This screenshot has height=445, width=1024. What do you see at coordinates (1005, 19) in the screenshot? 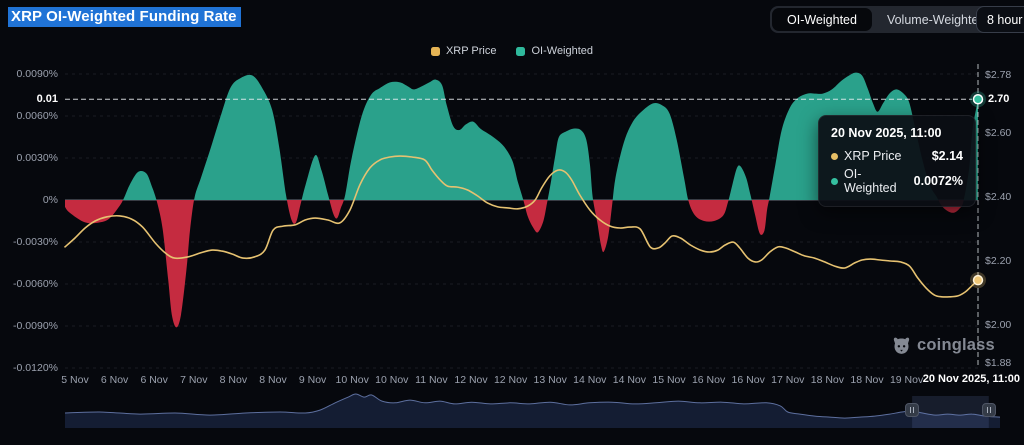
I see `interval-value: 8 hour` at bounding box center [1005, 19].